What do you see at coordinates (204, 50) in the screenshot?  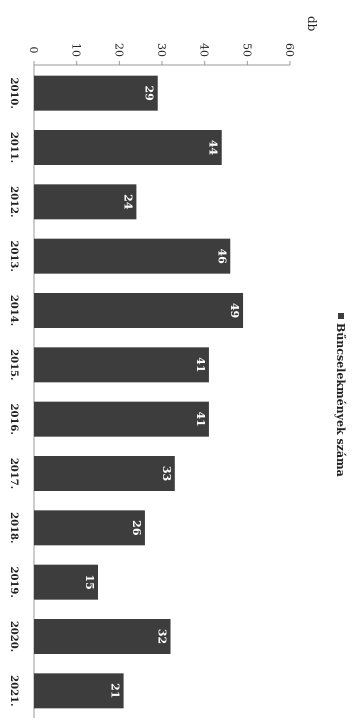 I see `value-tick-label: 40` at bounding box center [204, 50].